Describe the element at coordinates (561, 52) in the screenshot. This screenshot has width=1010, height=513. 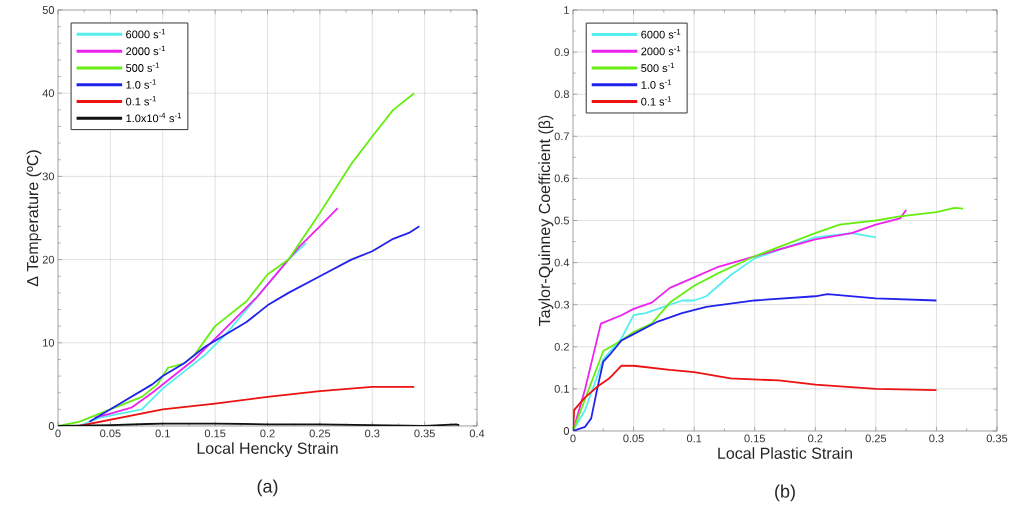
I see `y-tick-label: 0.9` at that location.